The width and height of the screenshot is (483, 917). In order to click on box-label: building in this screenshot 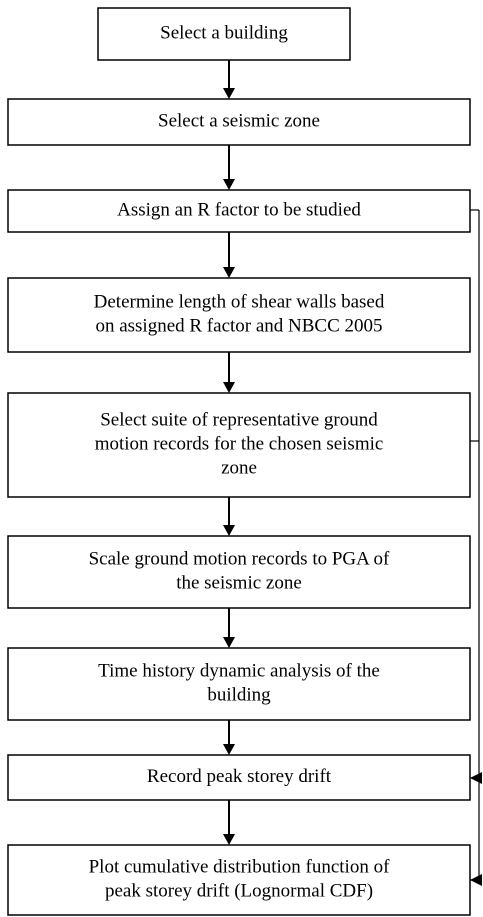, I will do `click(239, 694)`.